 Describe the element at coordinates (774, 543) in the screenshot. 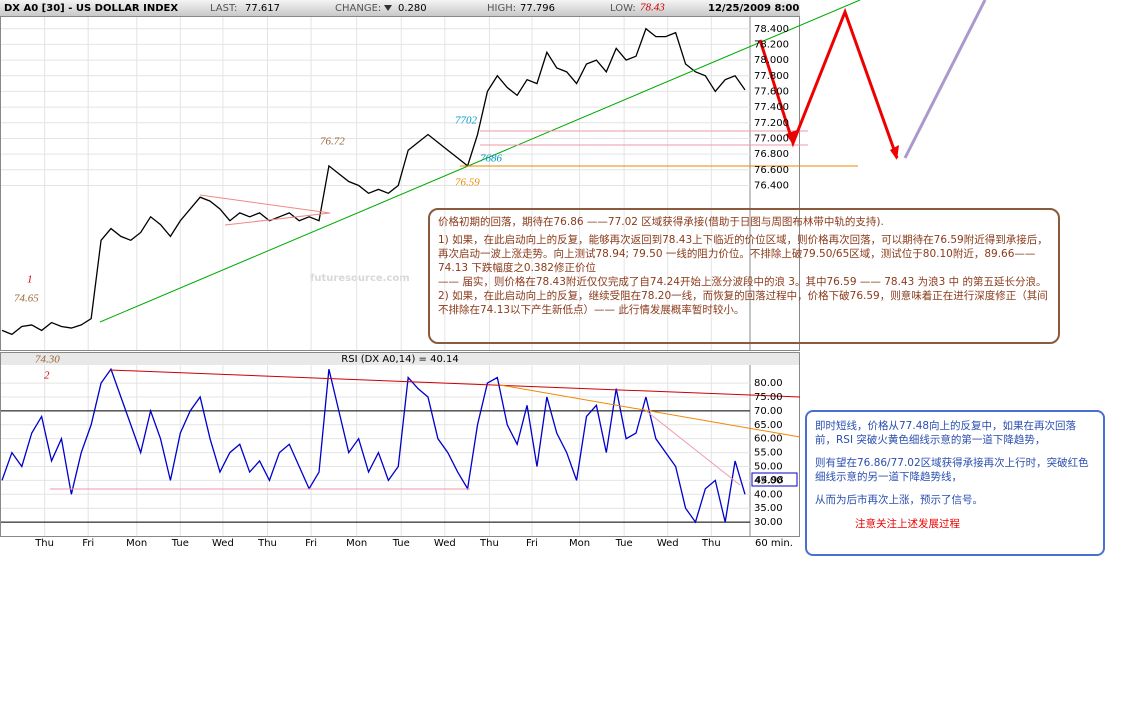

I see `interval: 60 min.` at that location.